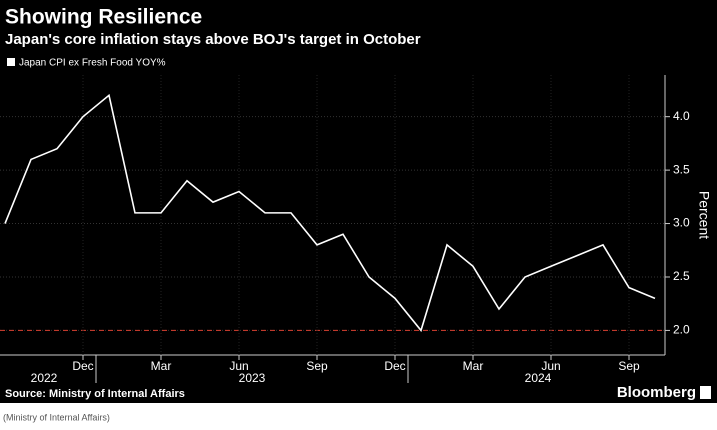 This screenshot has height=430, width=717. Describe the element at coordinates (681, 169) in the screenshot. I see `y-tick-label: 3.5` at that location.